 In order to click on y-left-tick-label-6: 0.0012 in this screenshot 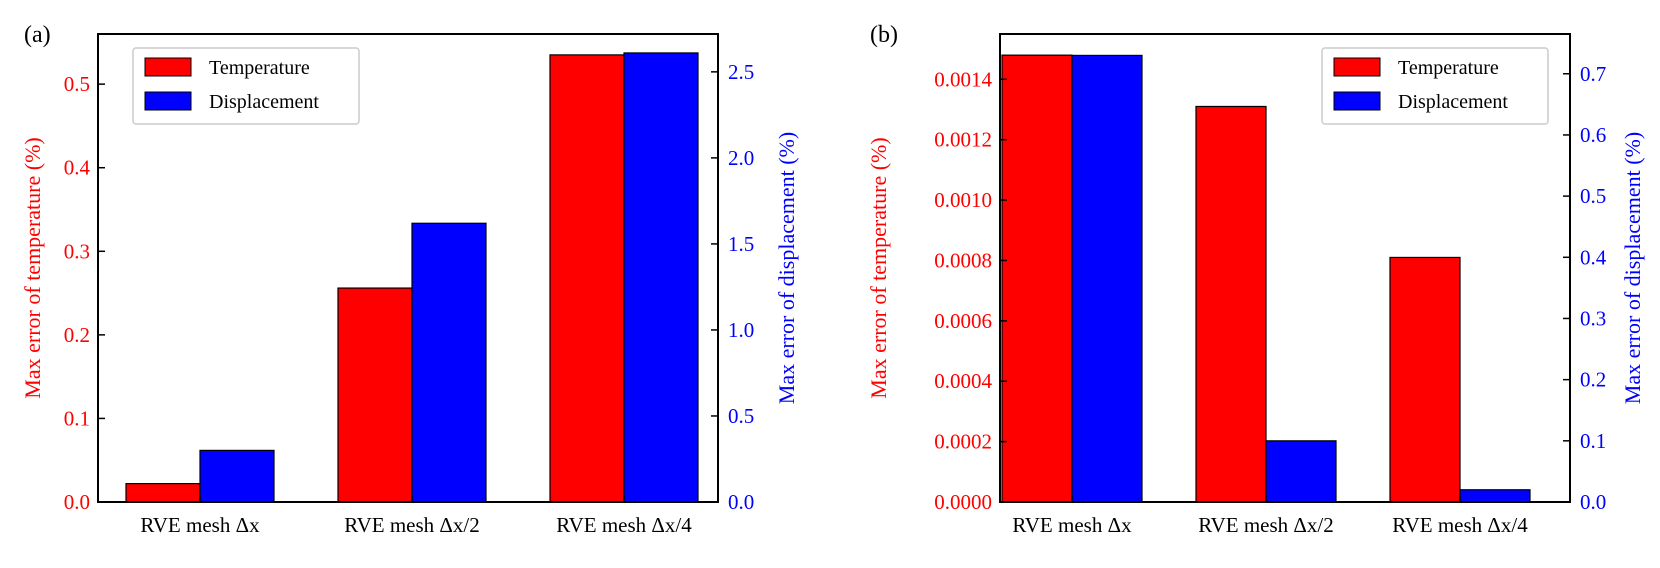, I will do `click(963, 140)`.